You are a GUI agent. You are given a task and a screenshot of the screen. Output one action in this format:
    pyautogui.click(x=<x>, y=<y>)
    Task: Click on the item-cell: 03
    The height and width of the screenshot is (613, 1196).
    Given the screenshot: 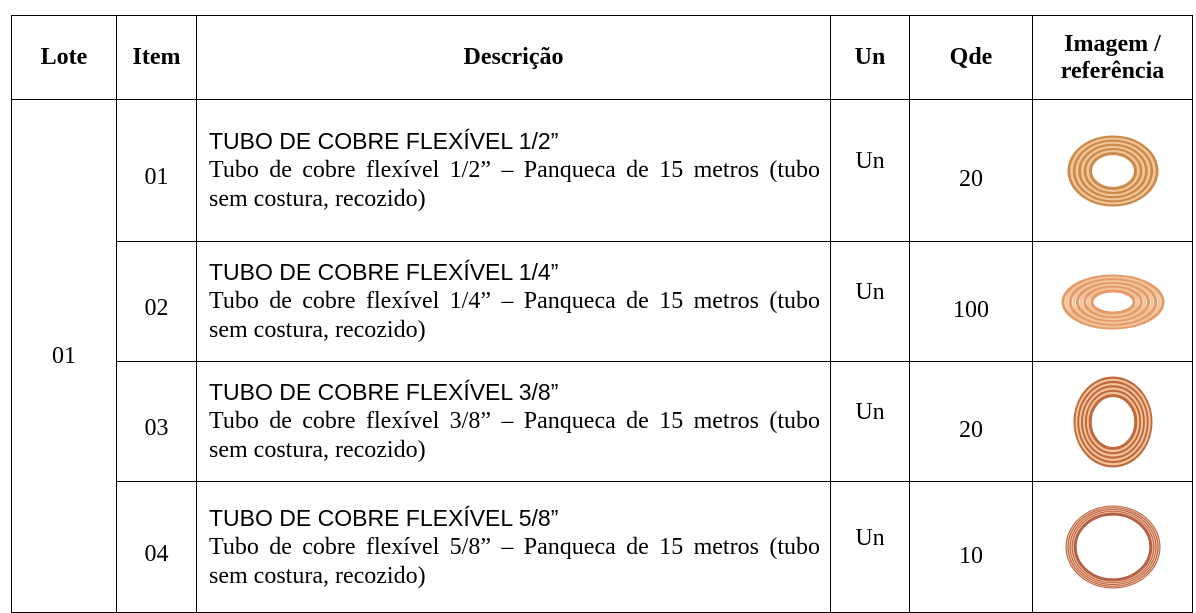 What is the action you would take?
    pyautogui.click(x=156, y=421)
    